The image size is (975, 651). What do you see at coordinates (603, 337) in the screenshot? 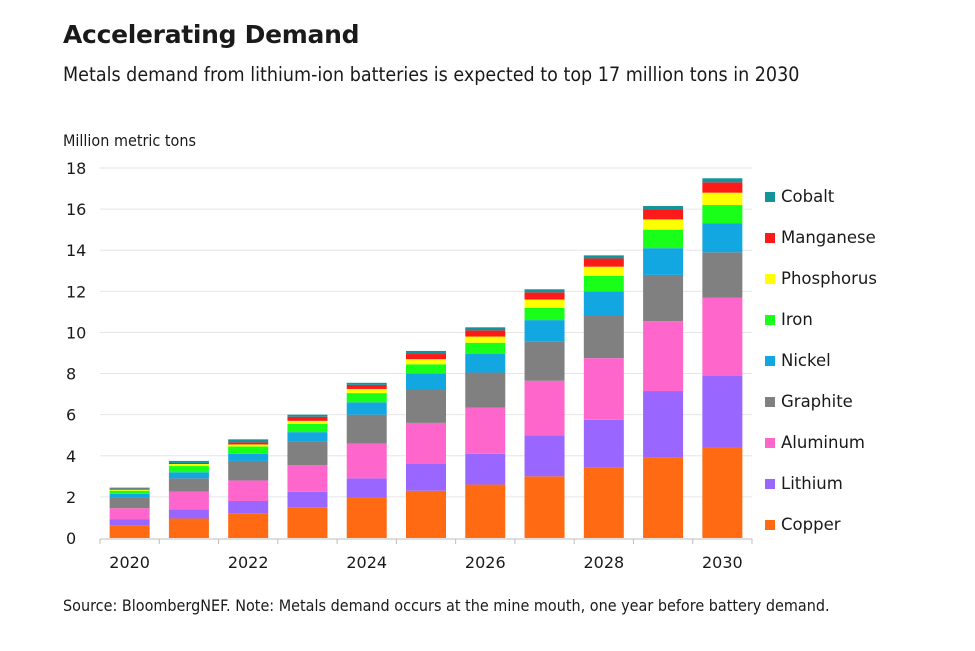
I see `bar-segment-graphite-2028` at bounding box center [603, 337].